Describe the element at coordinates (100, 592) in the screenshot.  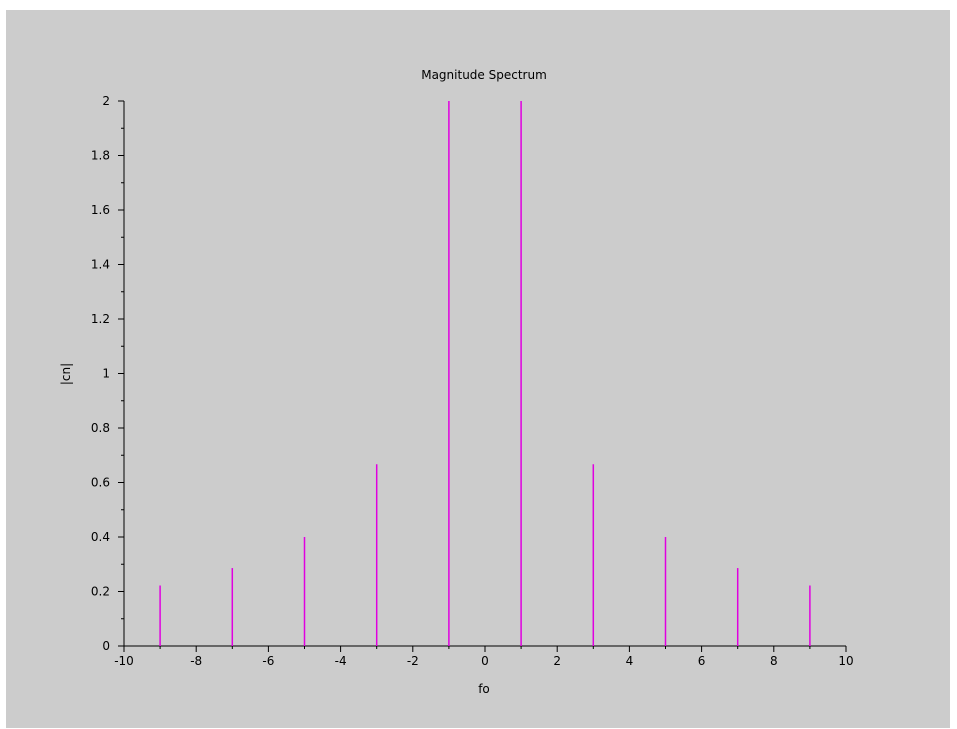
I see `y-tick-label: 0.2` at that location.